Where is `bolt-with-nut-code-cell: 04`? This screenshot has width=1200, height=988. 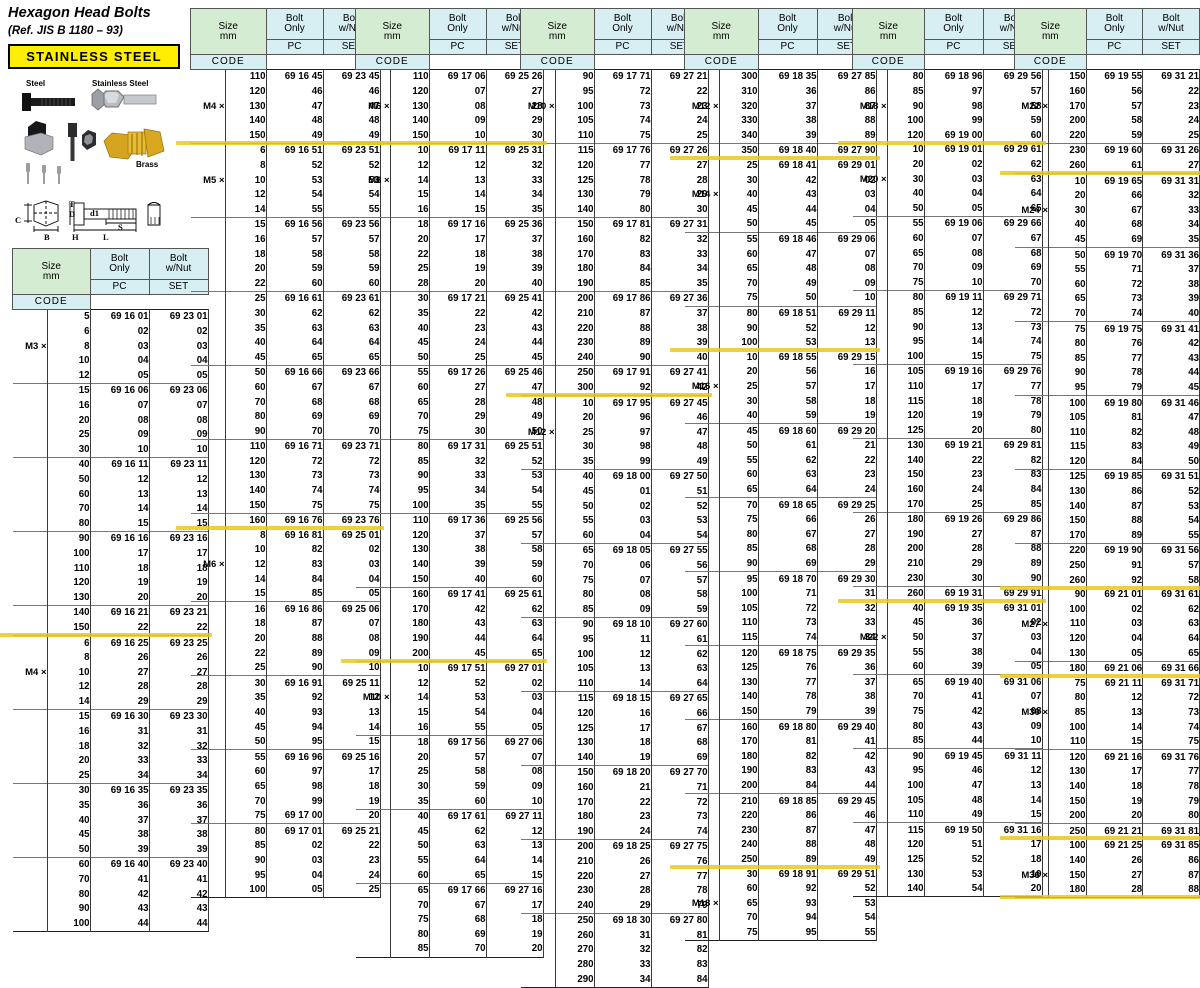
bolt-with-nut-code-cell: 04 is located at coordinates (178, 361).